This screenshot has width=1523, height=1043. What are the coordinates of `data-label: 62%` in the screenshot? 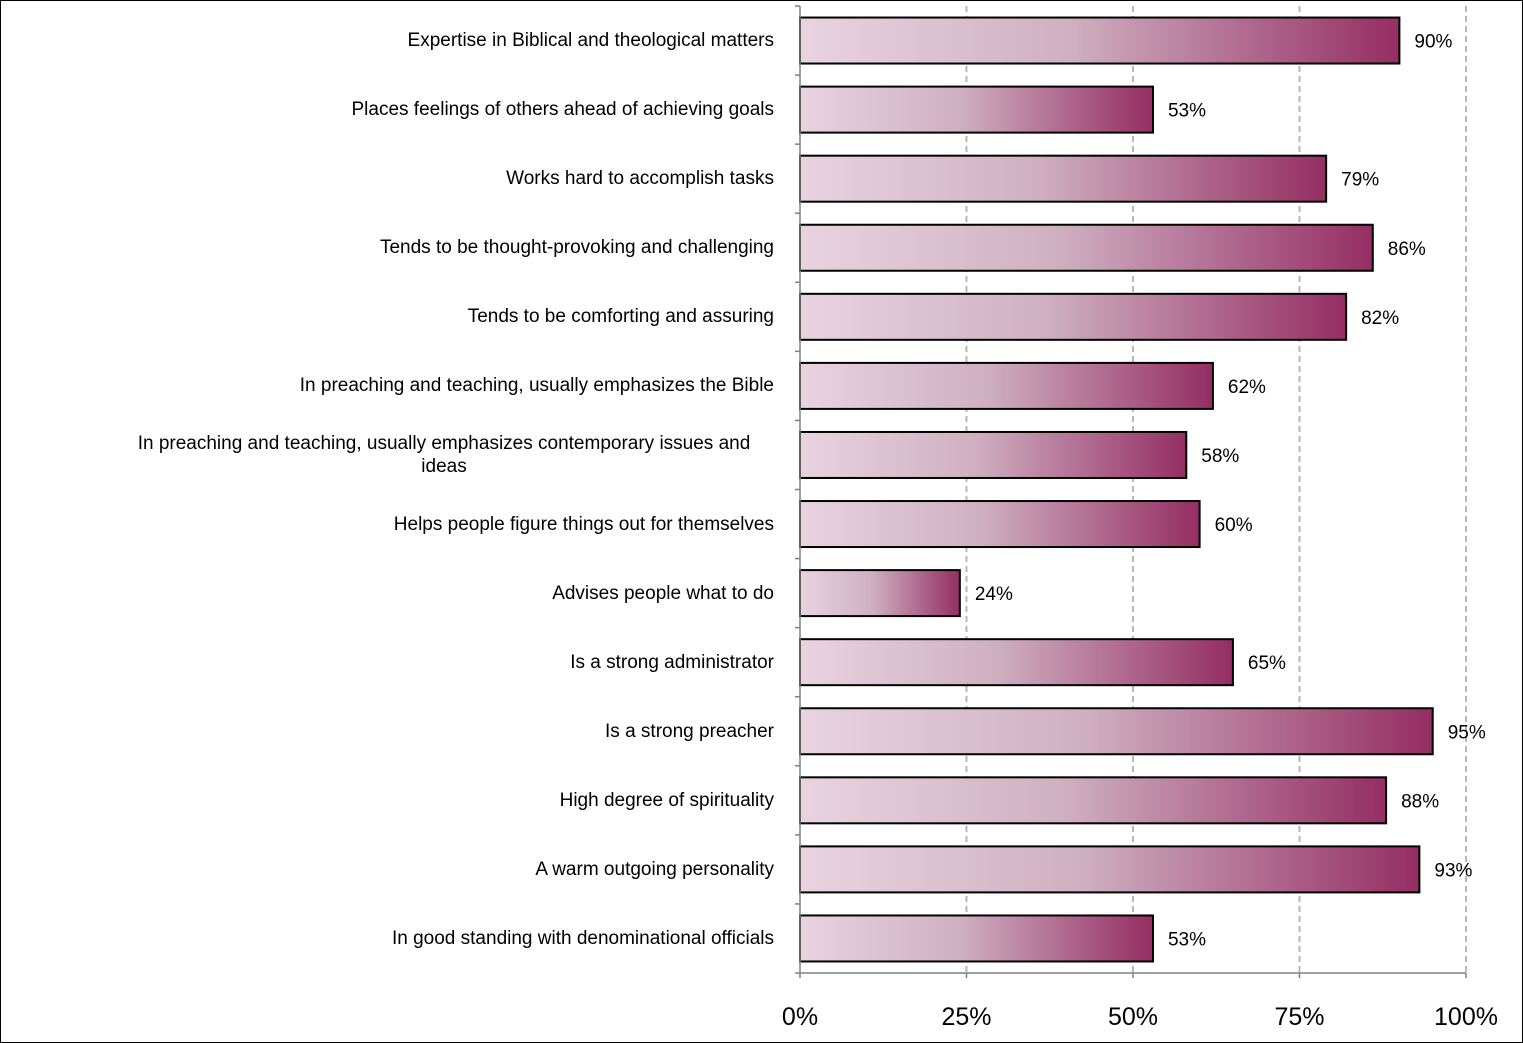 It's located at (1247, 387).